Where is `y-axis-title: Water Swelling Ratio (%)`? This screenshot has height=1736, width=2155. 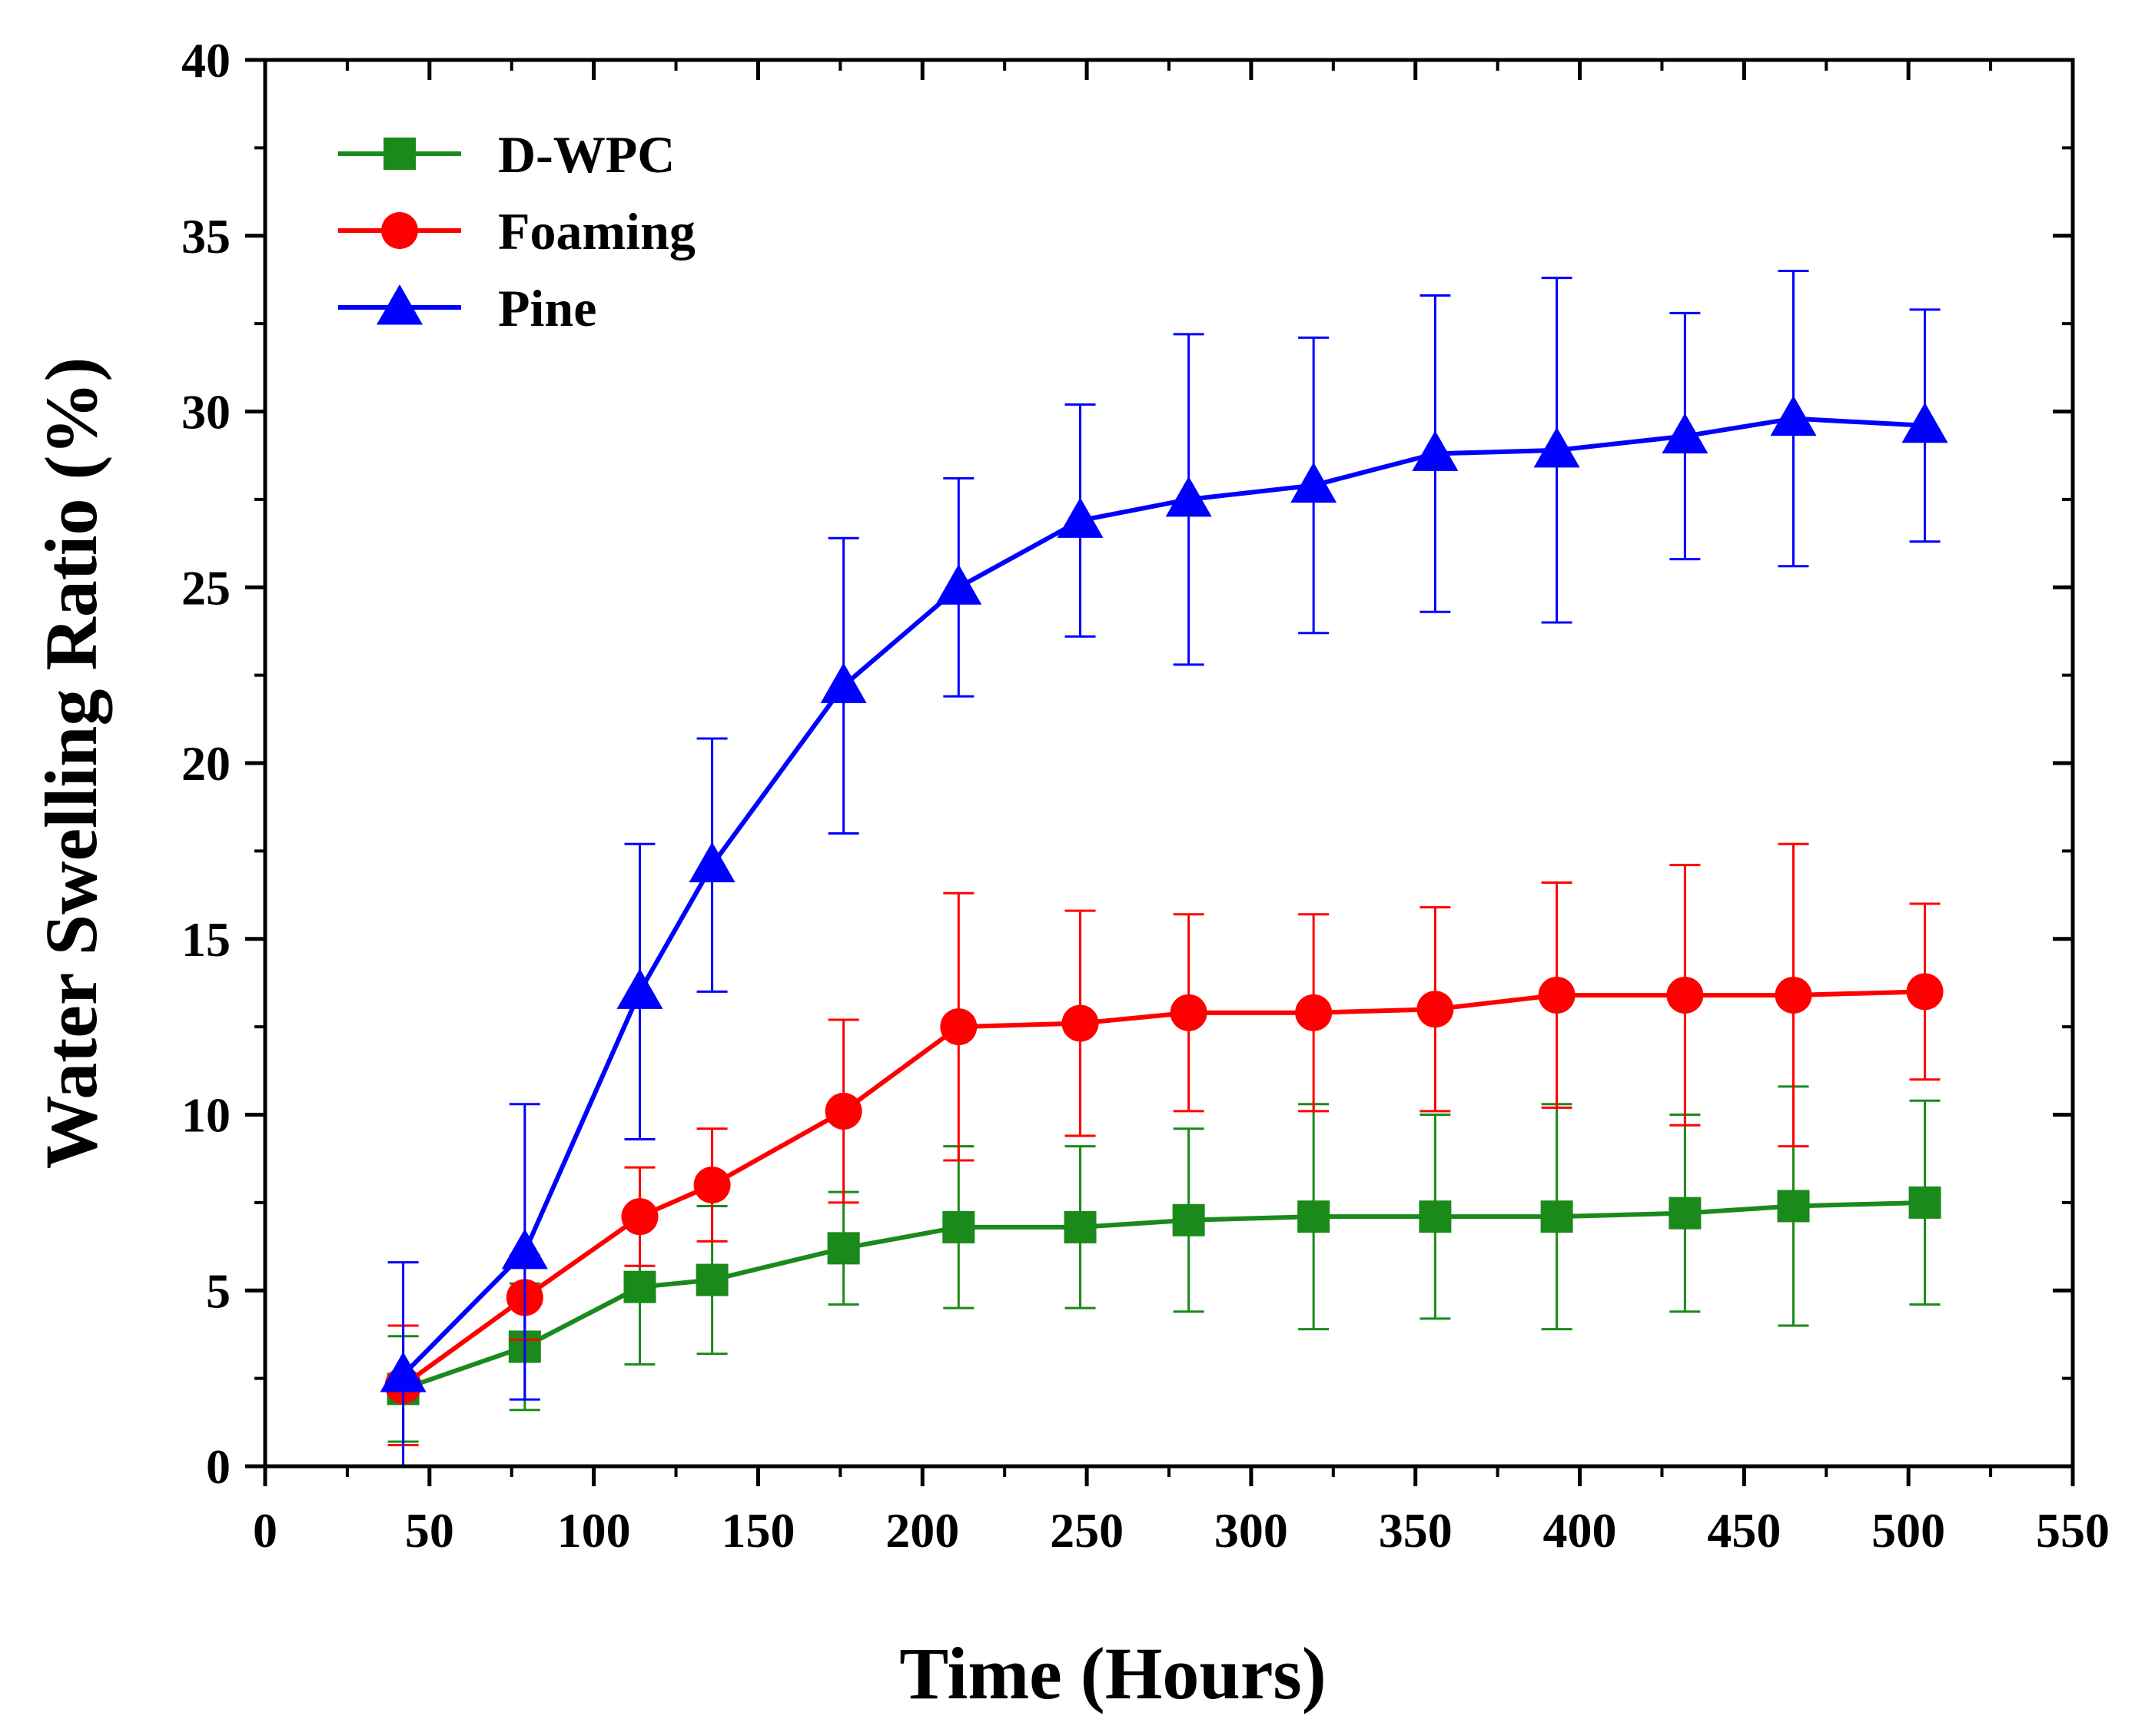
y-axis-title: Water Swelling Ratio (%) is located at coordinates (71, 764).